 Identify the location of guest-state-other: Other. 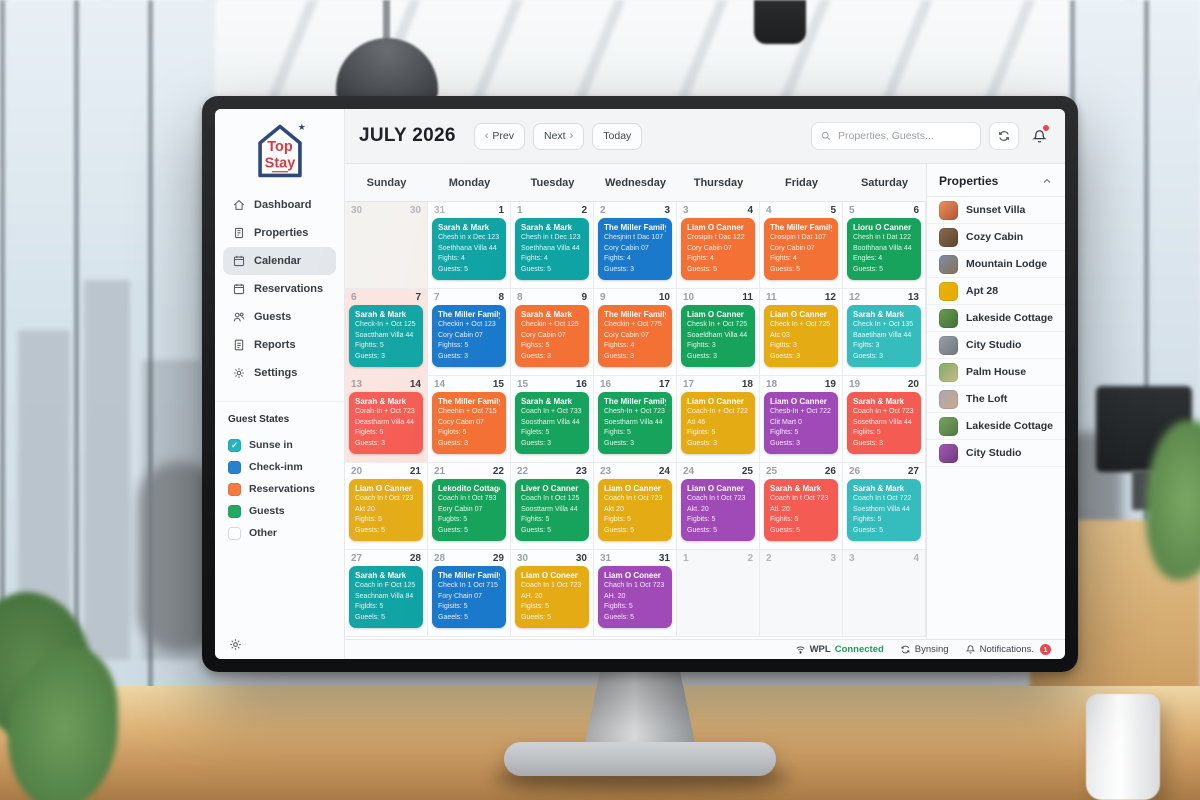
(279, 533).